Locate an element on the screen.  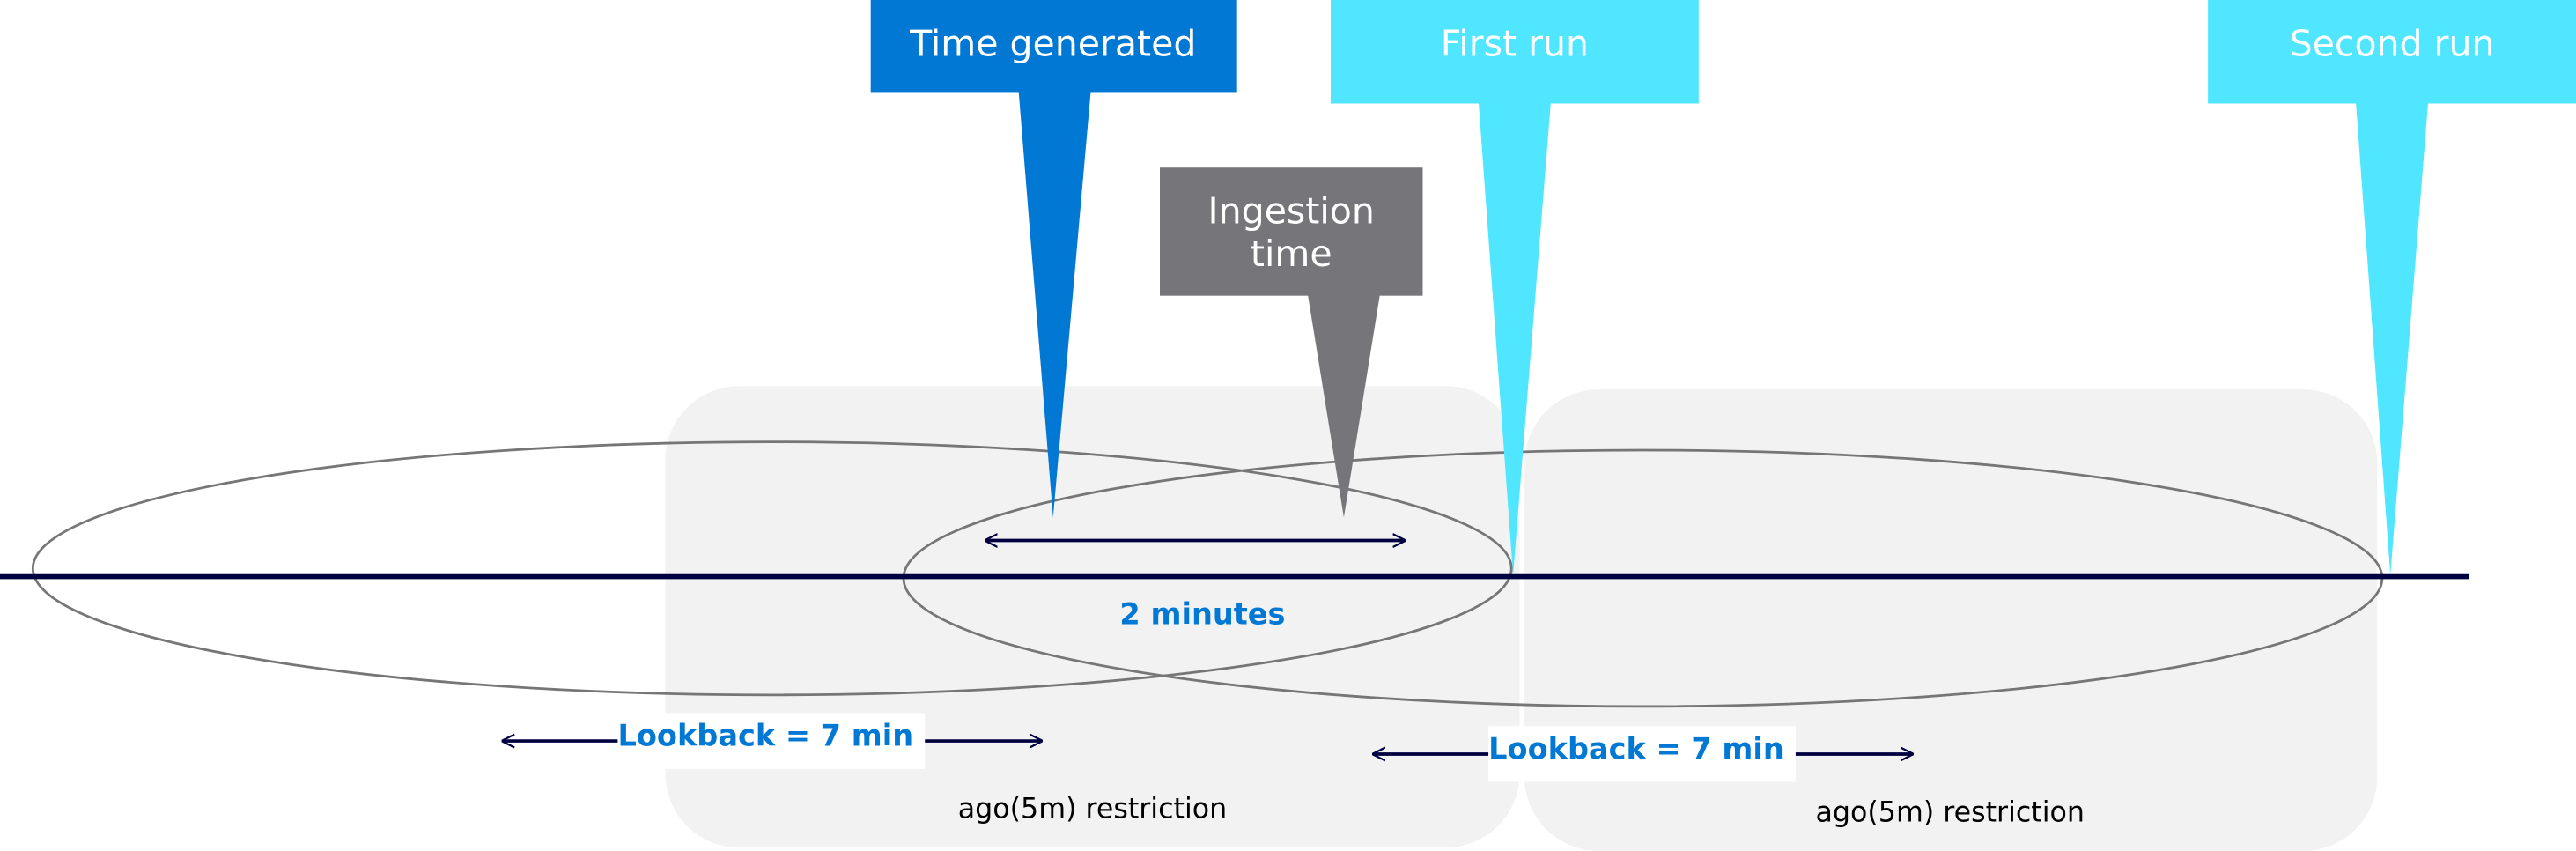
ingestion-time-callout: Ingestion time is located at coordinates (1291, 342).